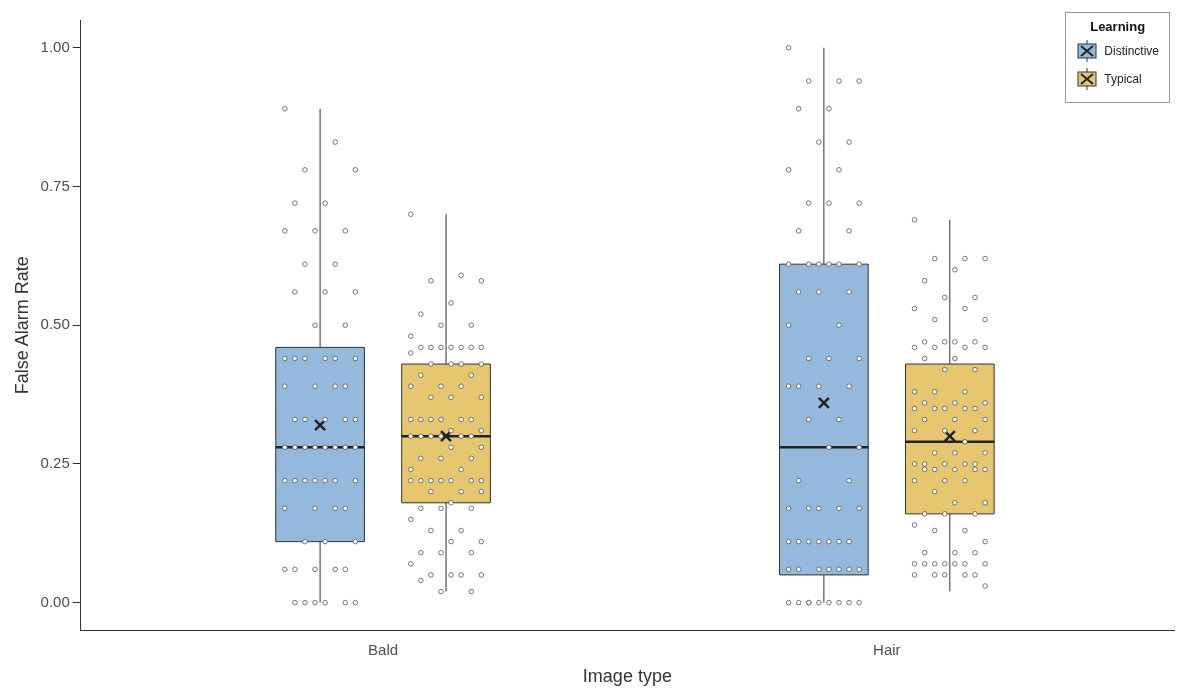 The width and height of the screenshot is (1192, 700). I want to click on legend-label: Distinctive, so click(1131, 51).